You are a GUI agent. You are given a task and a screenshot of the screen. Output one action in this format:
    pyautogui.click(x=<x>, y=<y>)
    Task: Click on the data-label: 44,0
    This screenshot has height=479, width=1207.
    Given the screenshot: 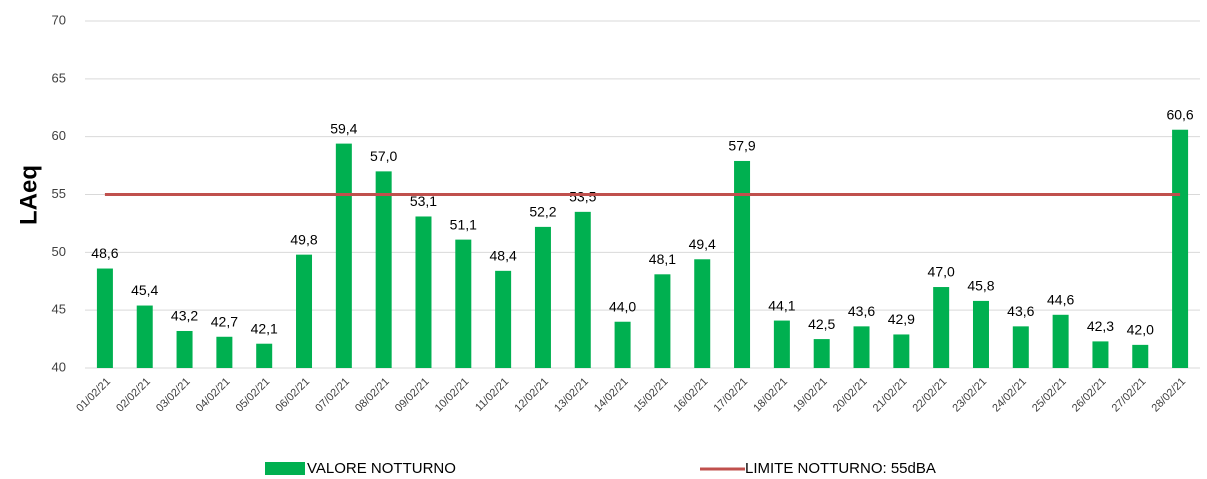 What is the action you would take?
    pyautogui.click(x=622, y=306)
    